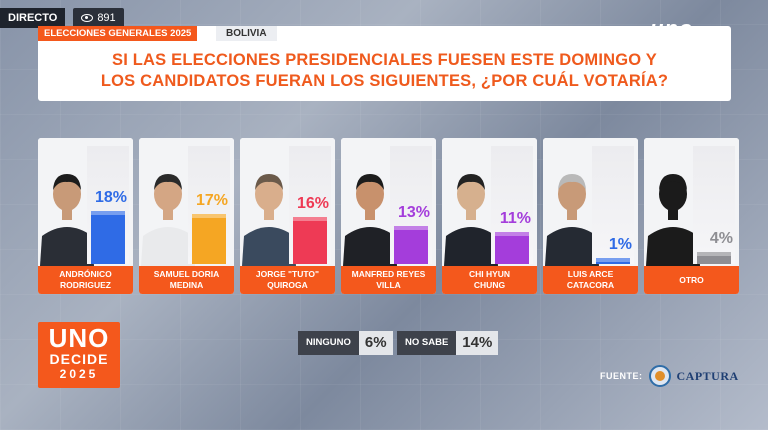 Image resolution: width=768 pixels, height=430 pixels. What do you see at coordinates (489, 280) in the screenshot?
I see `category-label: CHI HYUN CHUNG` at bounding box center [489, 280].